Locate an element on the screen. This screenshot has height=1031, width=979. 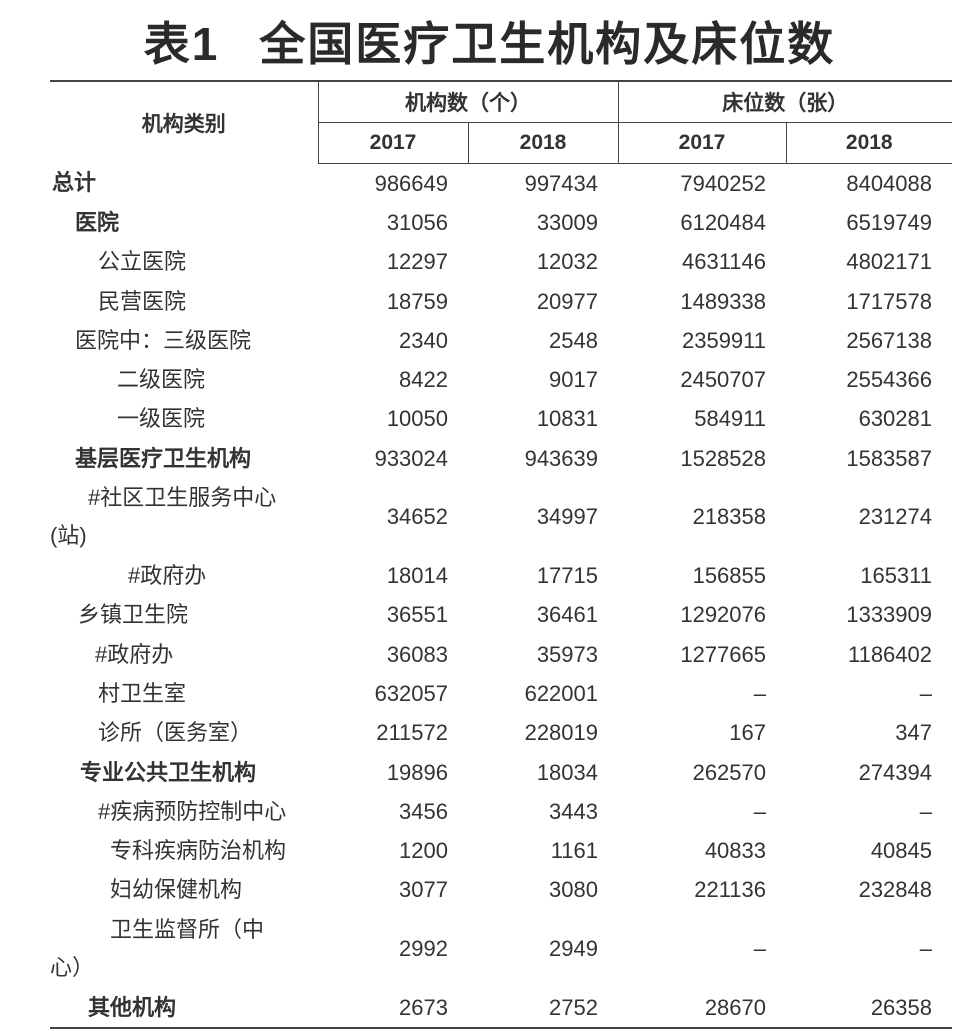
cell-value: 33009 is located at coordinates (567, 222).